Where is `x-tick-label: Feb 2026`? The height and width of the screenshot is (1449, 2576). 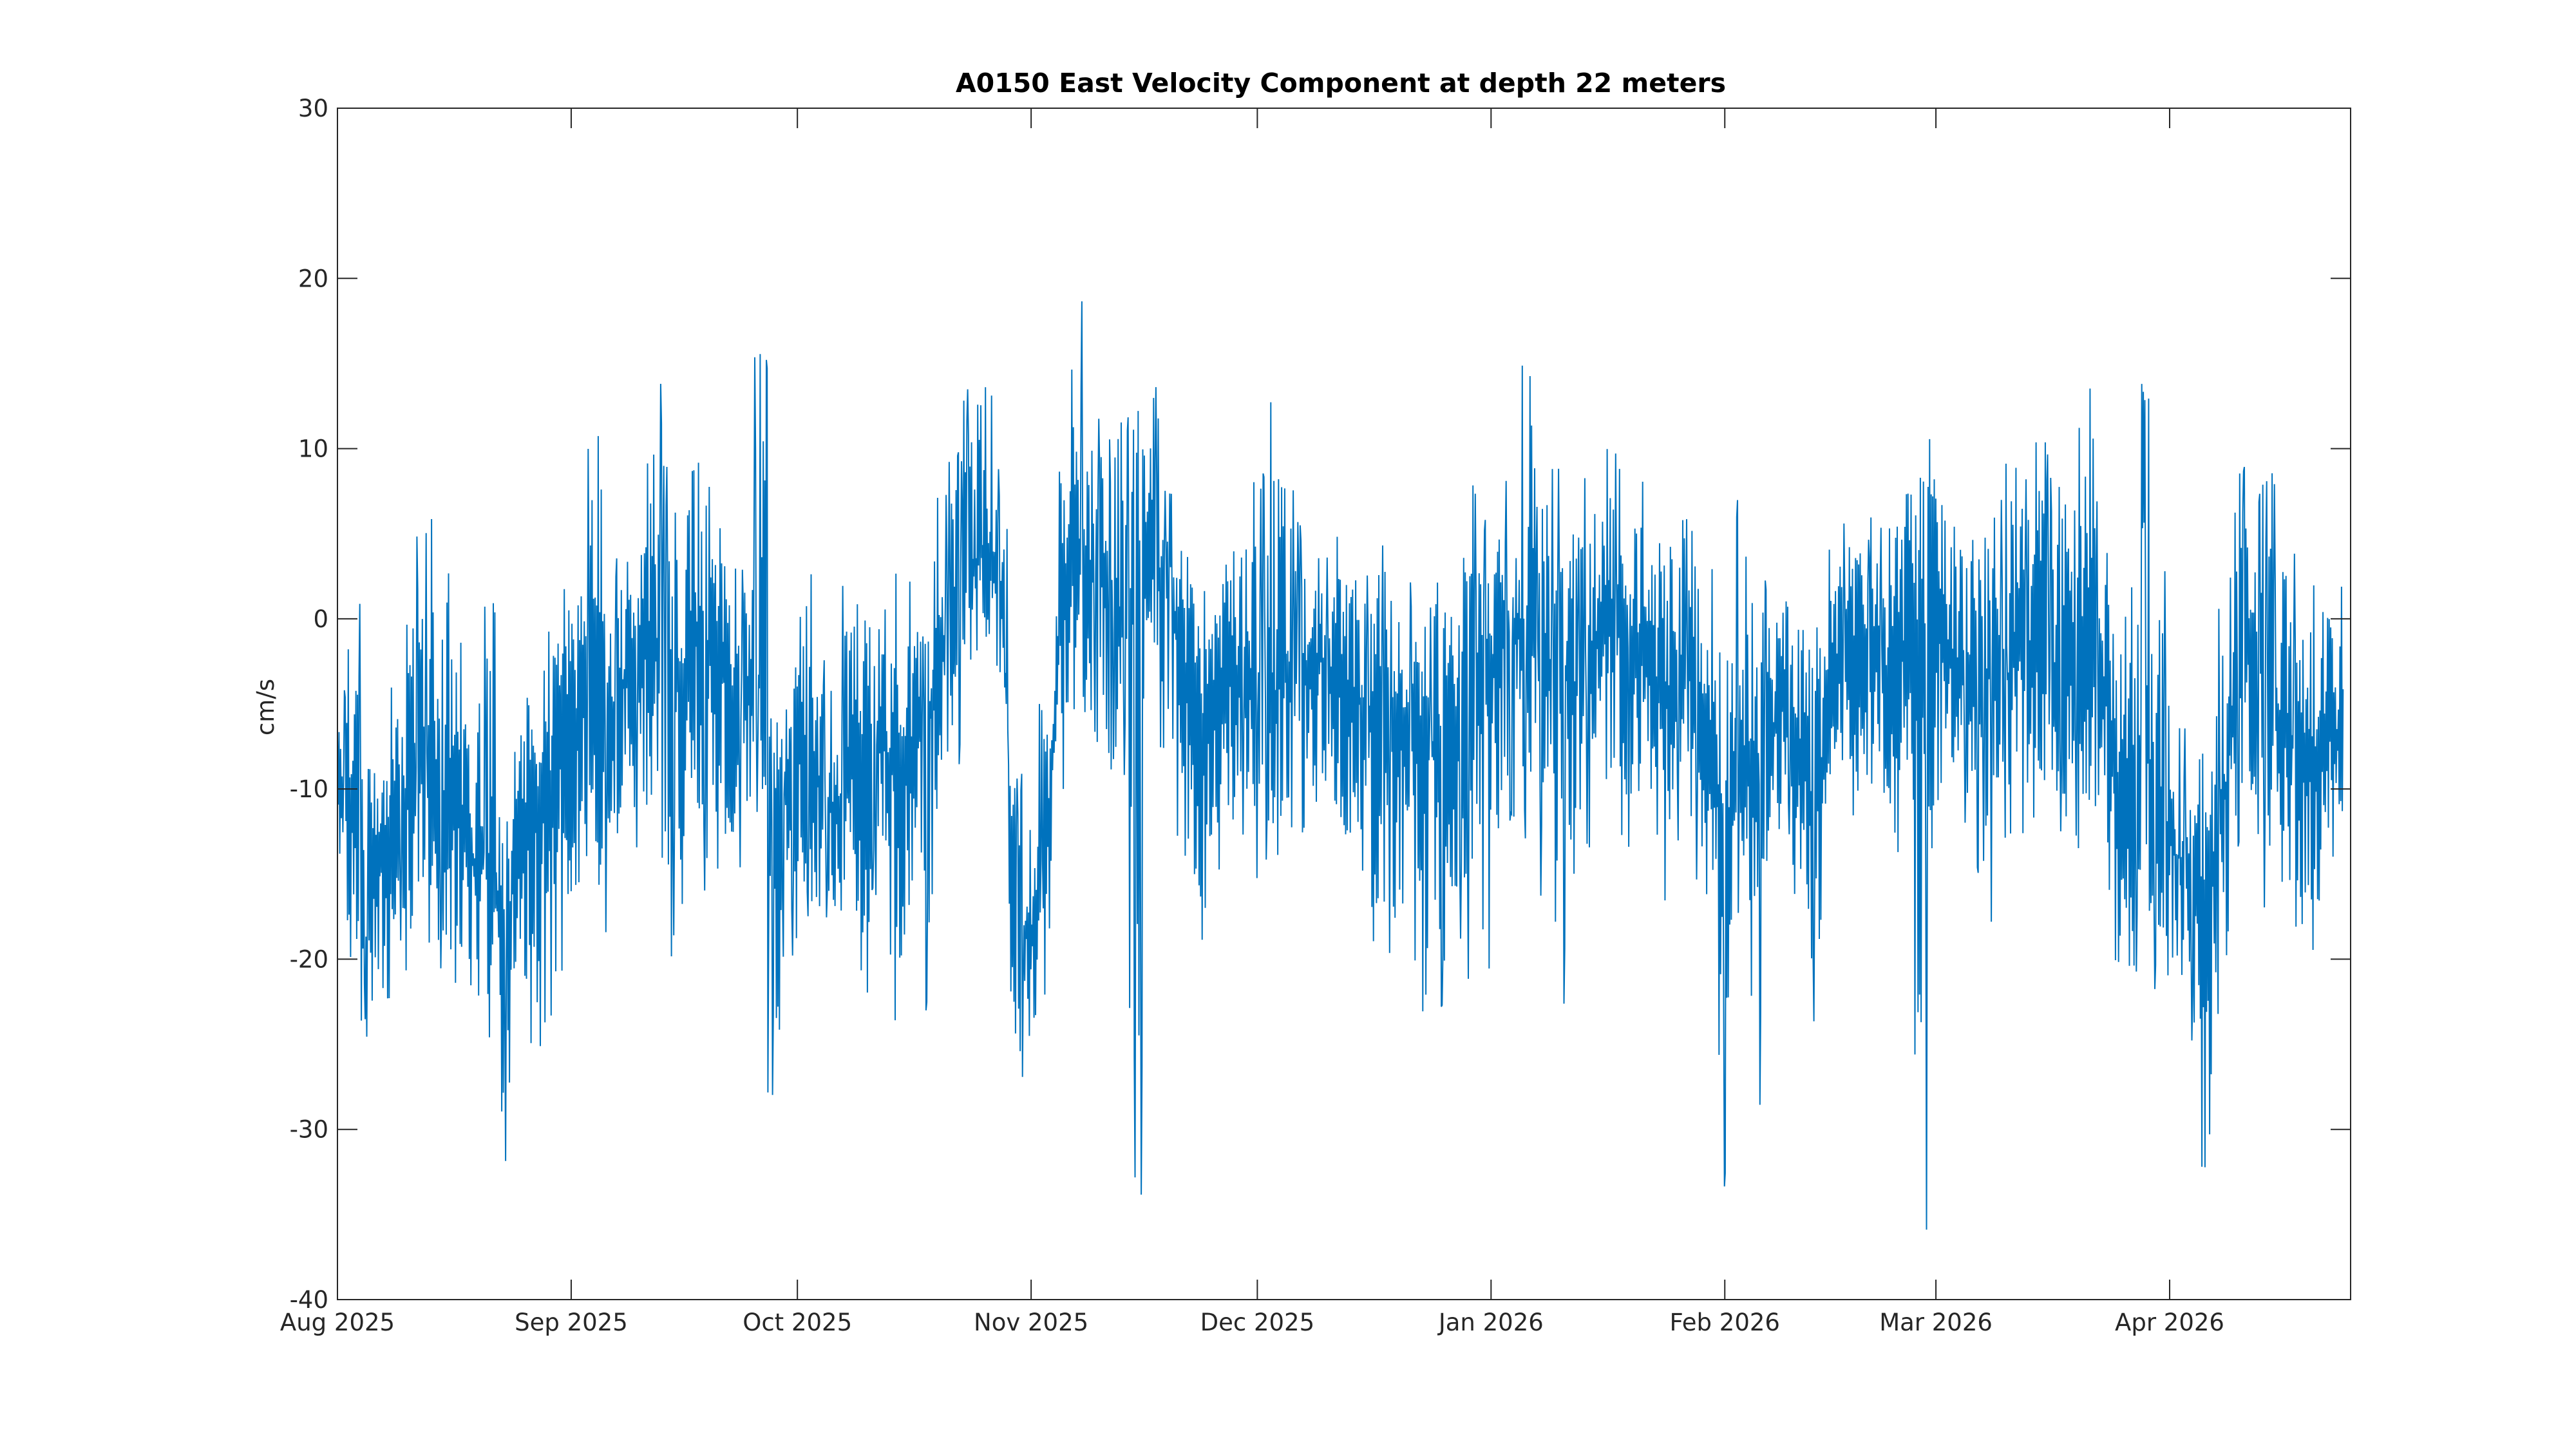 x-tick-label: Feb 2026 is located at coordinates (1725, 1322).